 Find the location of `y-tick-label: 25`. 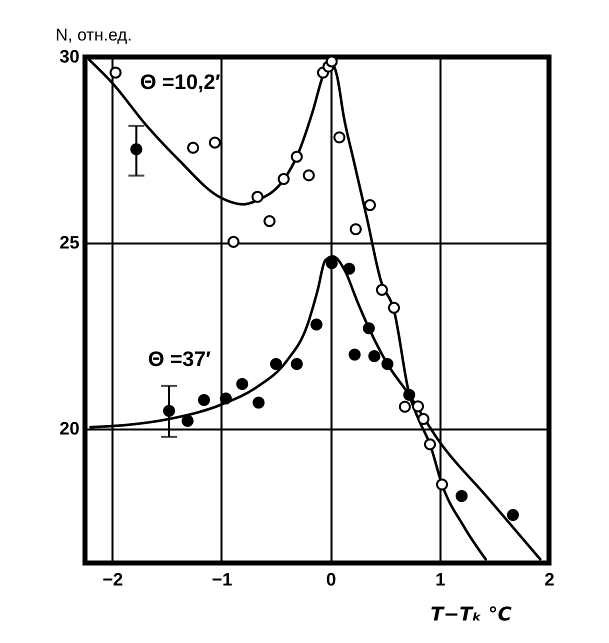

y-tick-label: 25 is located at coordinates (69, 242).